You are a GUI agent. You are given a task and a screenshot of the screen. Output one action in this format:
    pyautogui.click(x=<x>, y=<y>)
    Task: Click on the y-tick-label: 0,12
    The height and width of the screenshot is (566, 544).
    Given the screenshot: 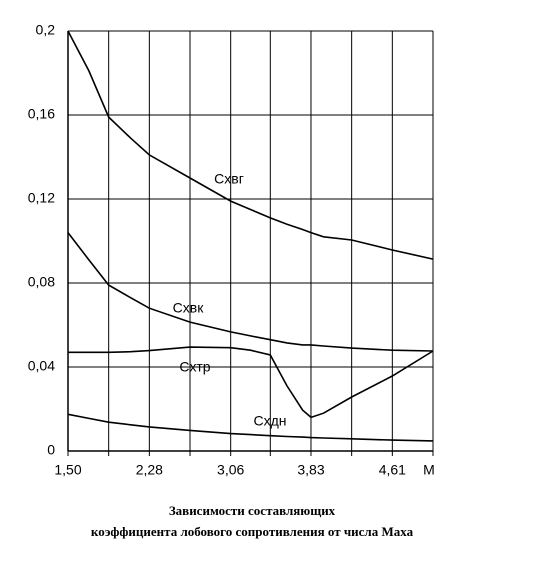 What is the action you would take?
    pyautogui.click(x=41, y=198)
    